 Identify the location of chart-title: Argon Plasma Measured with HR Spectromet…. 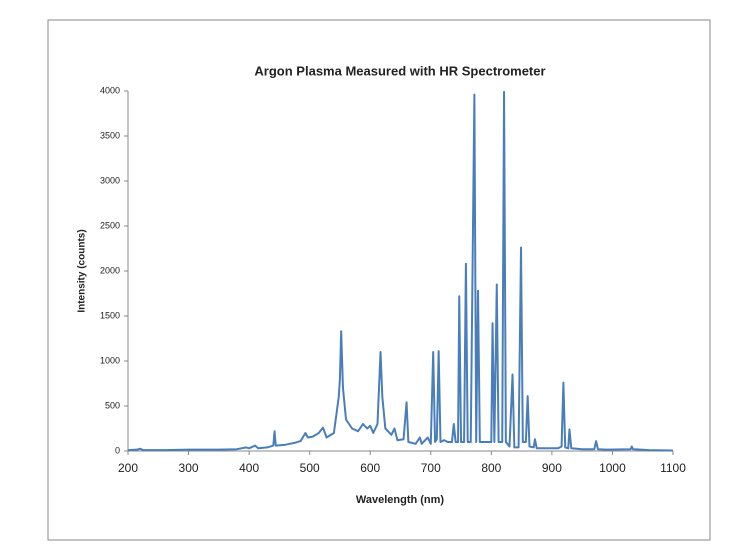
(399, 70).